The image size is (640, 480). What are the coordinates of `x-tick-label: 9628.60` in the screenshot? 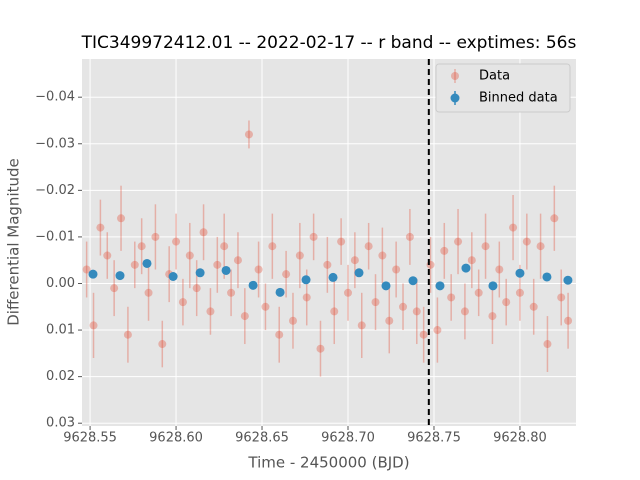 It's located at (176, 438).